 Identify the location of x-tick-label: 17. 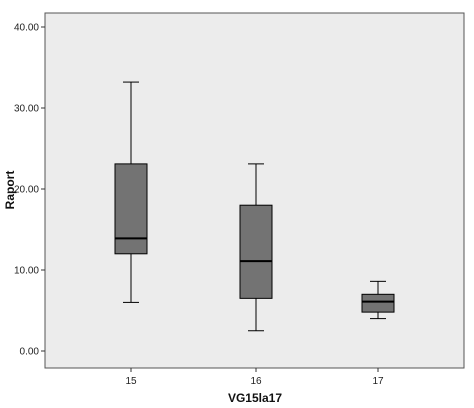
(378, 381).